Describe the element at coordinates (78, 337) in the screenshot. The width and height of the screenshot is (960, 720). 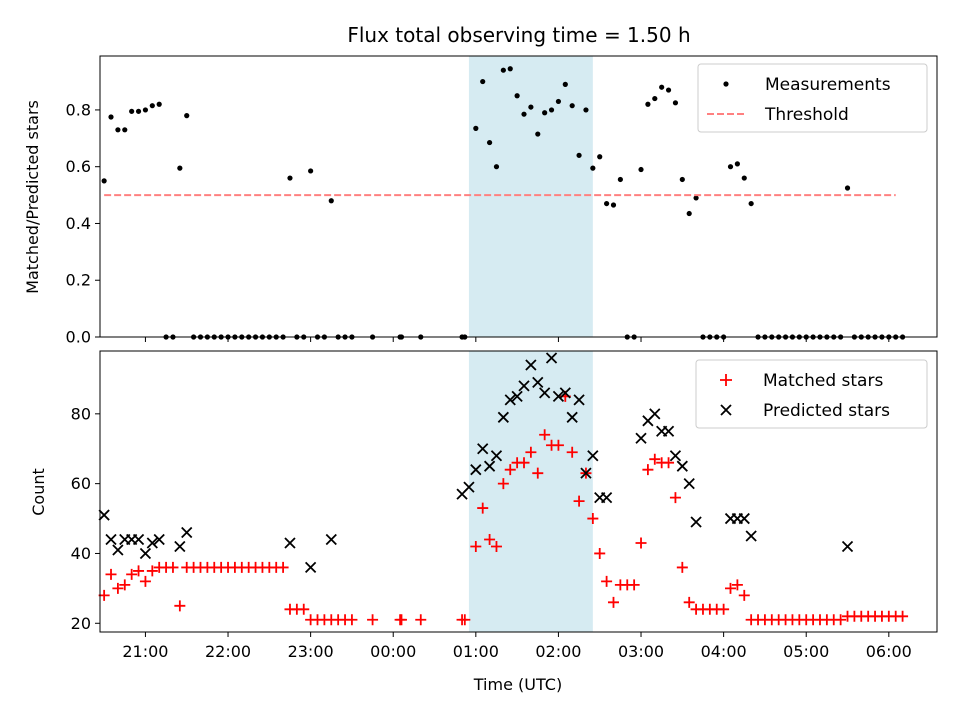
I see `top-y-tick-label: 0.0` at that location.